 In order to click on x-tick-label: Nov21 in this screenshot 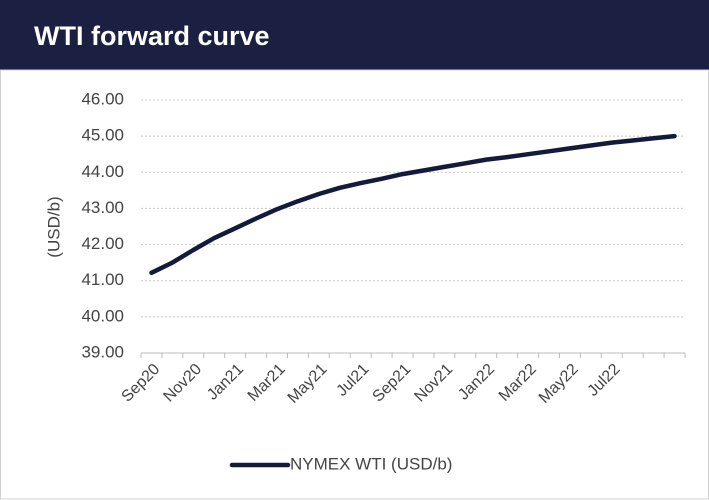, I will do `click(433, 383)`.